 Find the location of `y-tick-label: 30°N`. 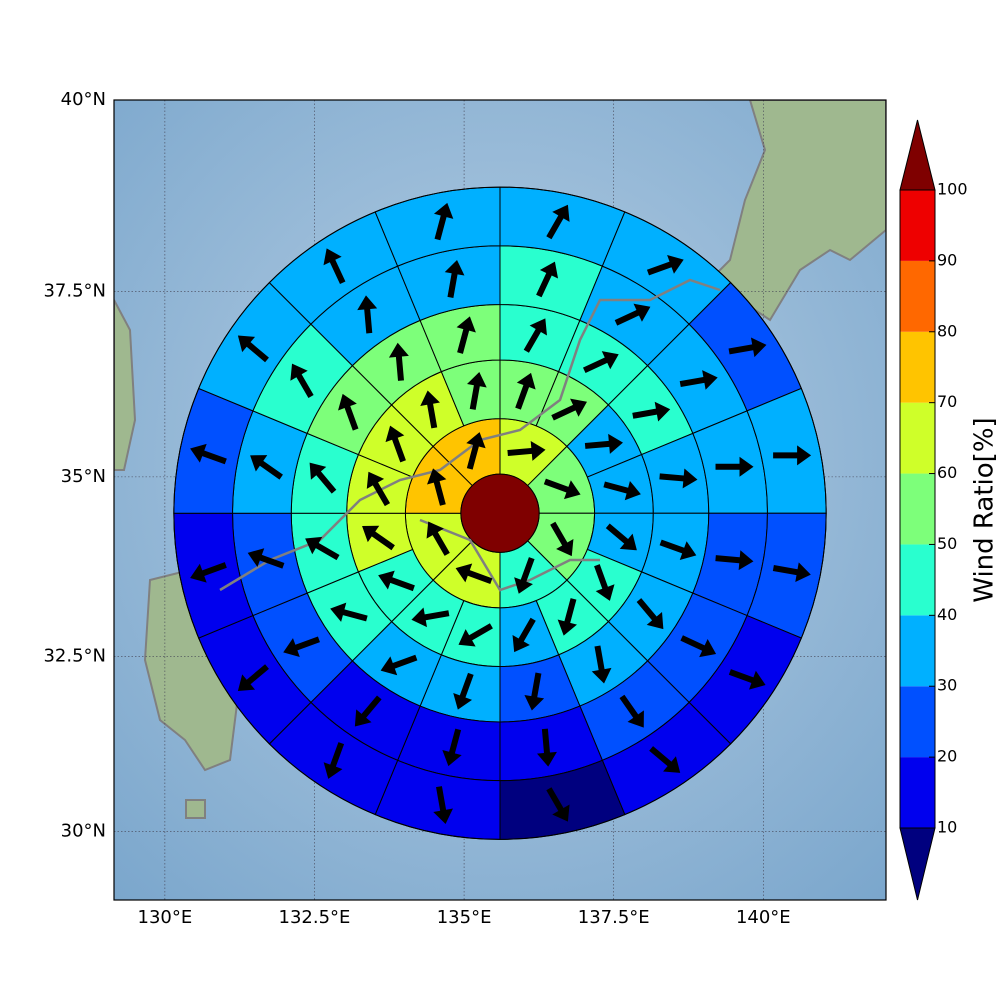

y-tick-label: 30°N is located at coordinates (83, 830).